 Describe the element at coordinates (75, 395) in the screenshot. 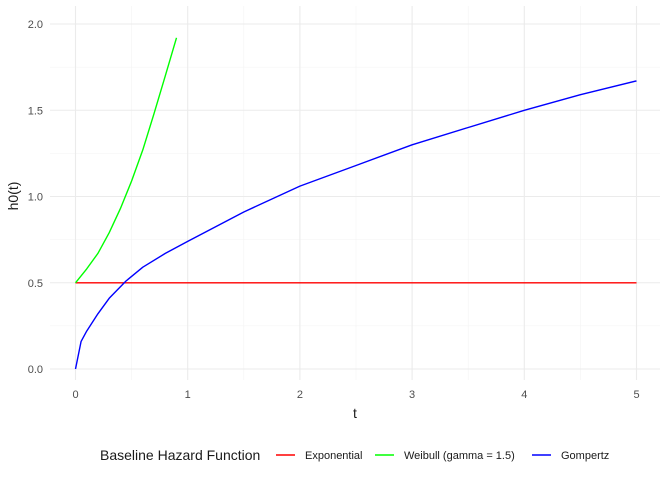

I see `x-tick-label: 0` at that location.